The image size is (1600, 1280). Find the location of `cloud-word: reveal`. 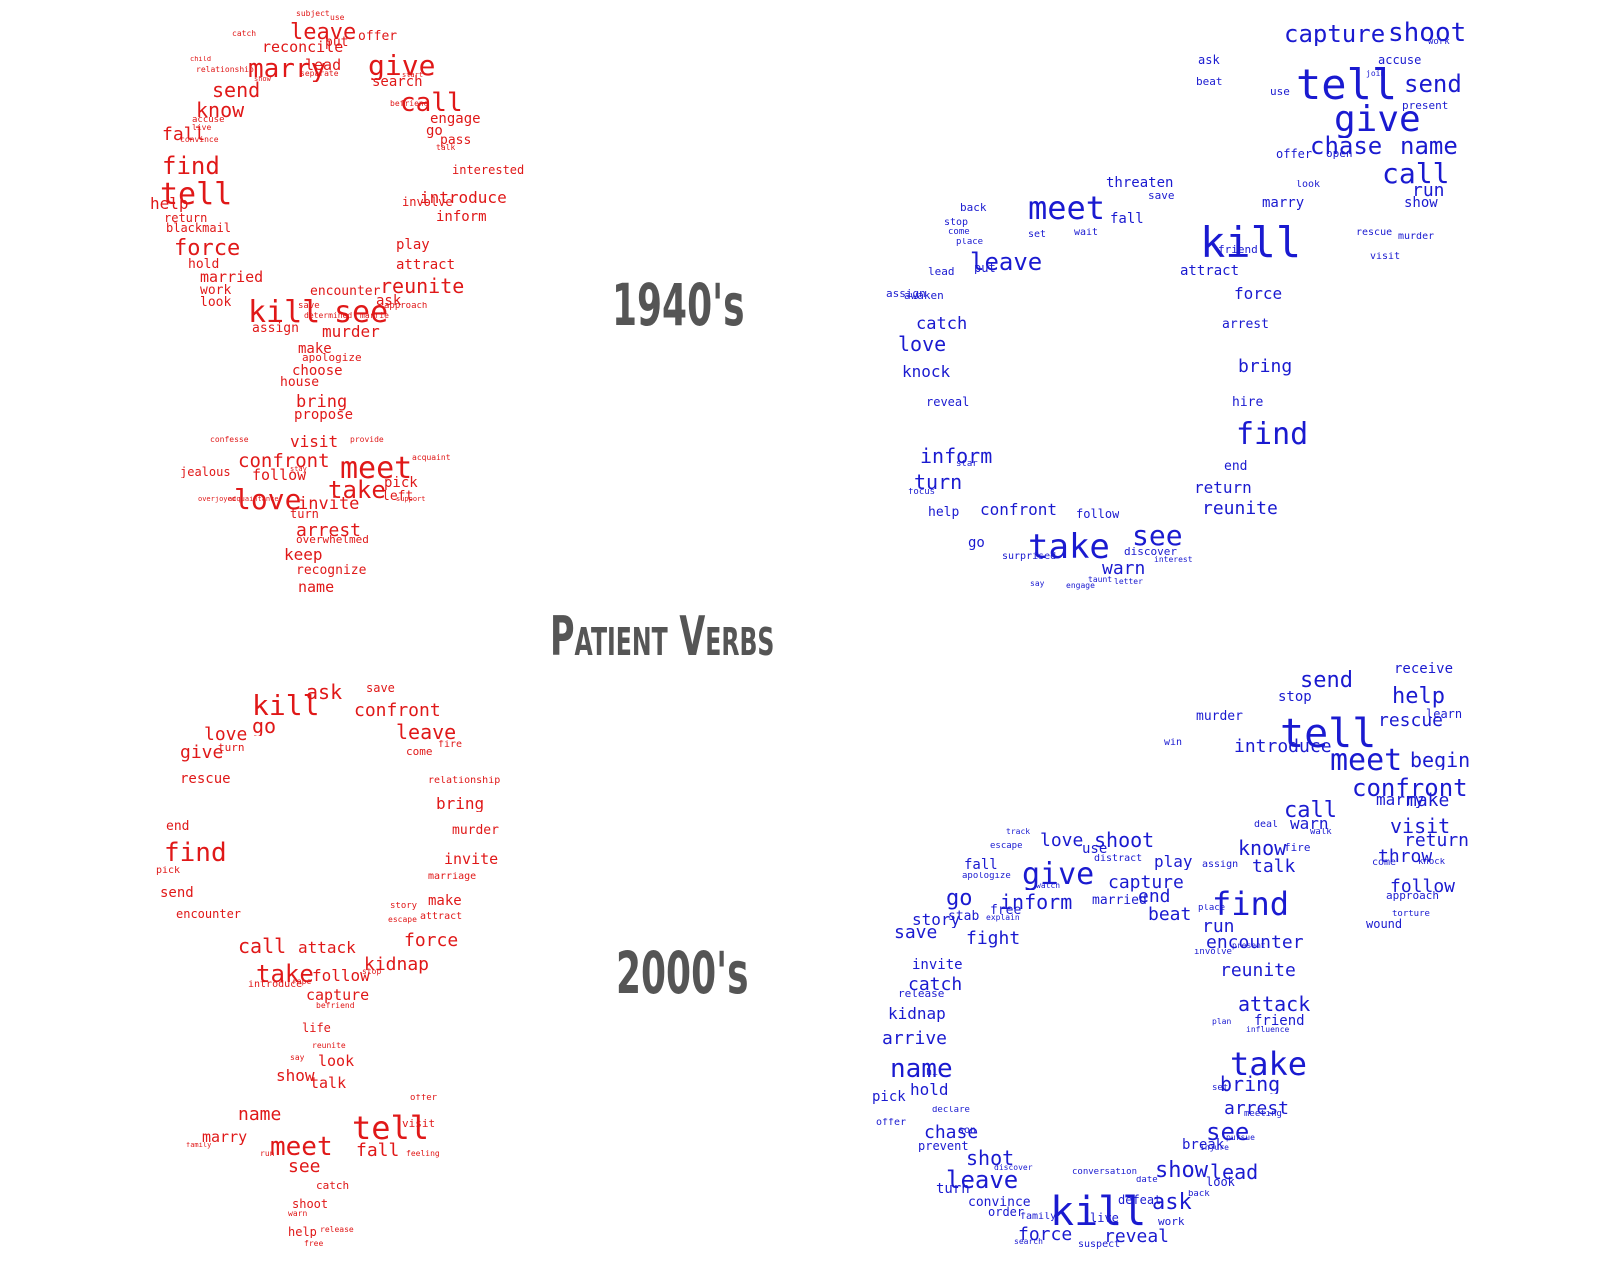

cloud-word: reveal is located at coordinates (948, 402).